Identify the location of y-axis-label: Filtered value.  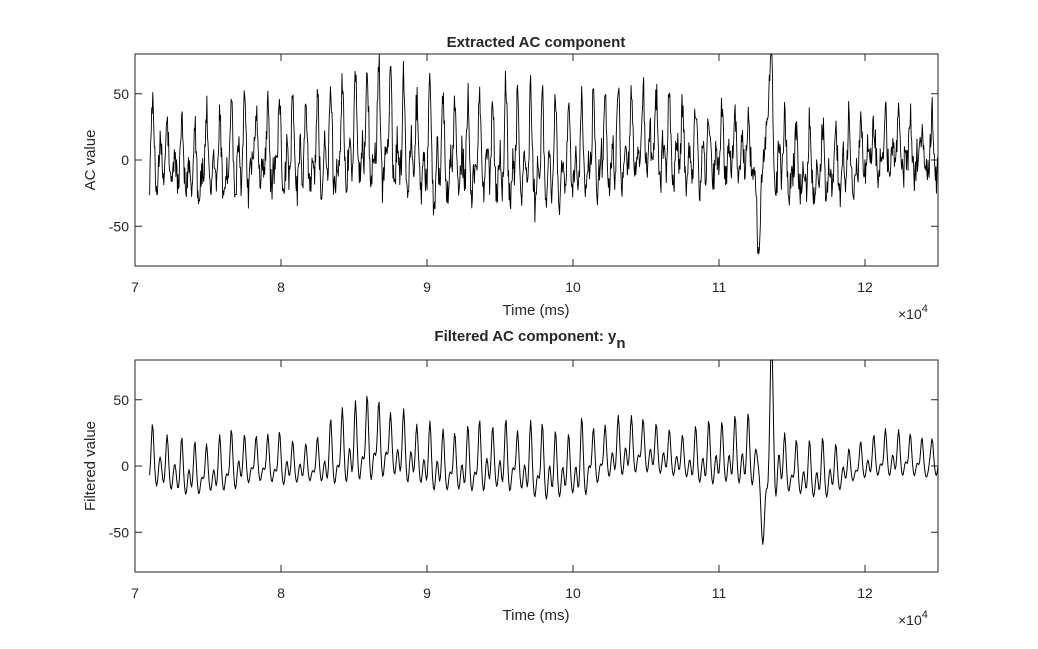
(90, 466).